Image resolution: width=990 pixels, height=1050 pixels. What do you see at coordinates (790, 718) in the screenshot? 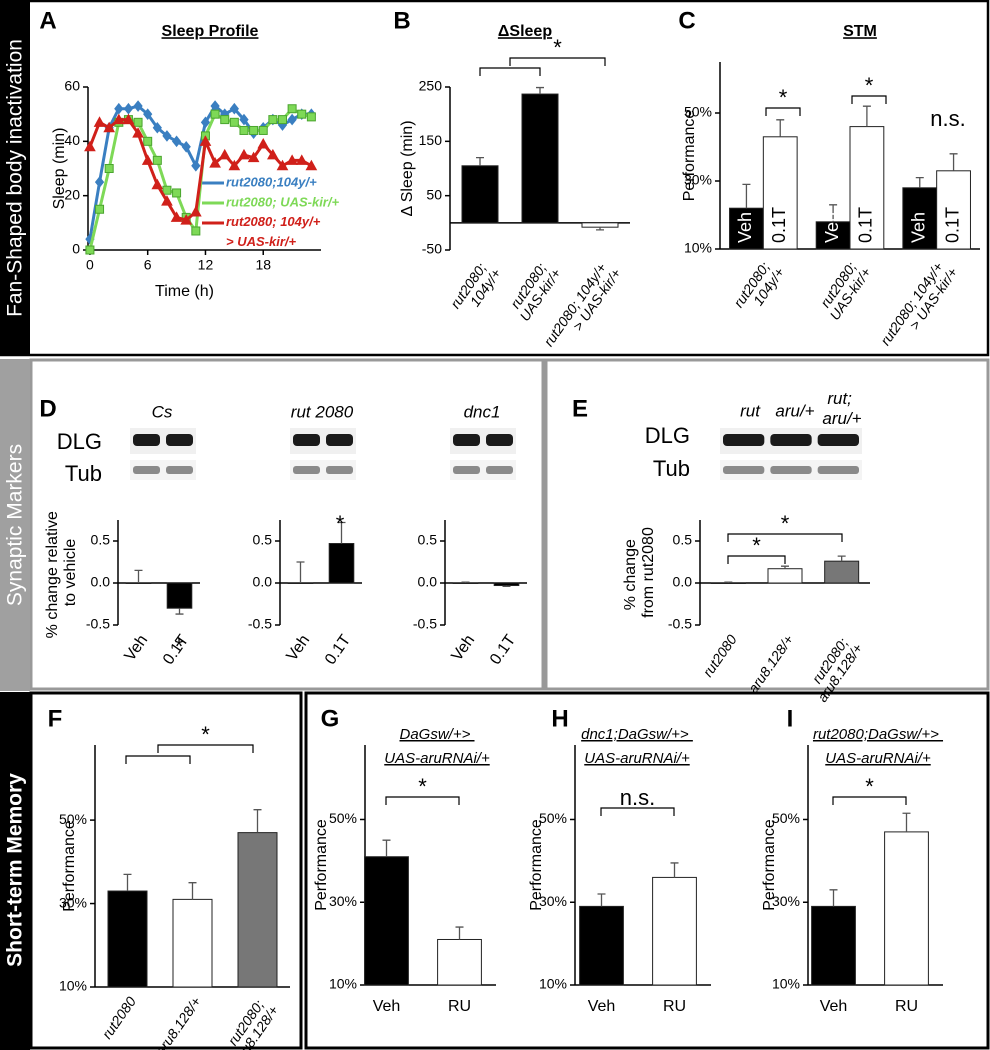
I see `panel-letter: I` at bounding box center [790, 718].